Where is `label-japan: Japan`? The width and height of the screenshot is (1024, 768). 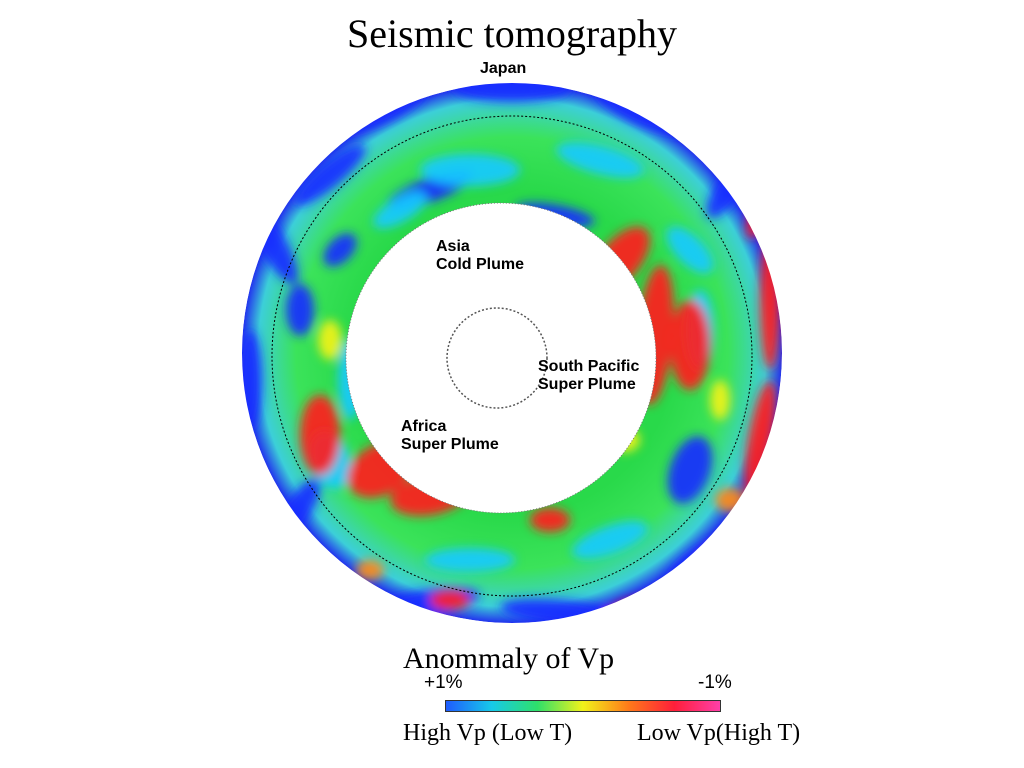
label-japan: Japan is located at coordinates (503, 68).